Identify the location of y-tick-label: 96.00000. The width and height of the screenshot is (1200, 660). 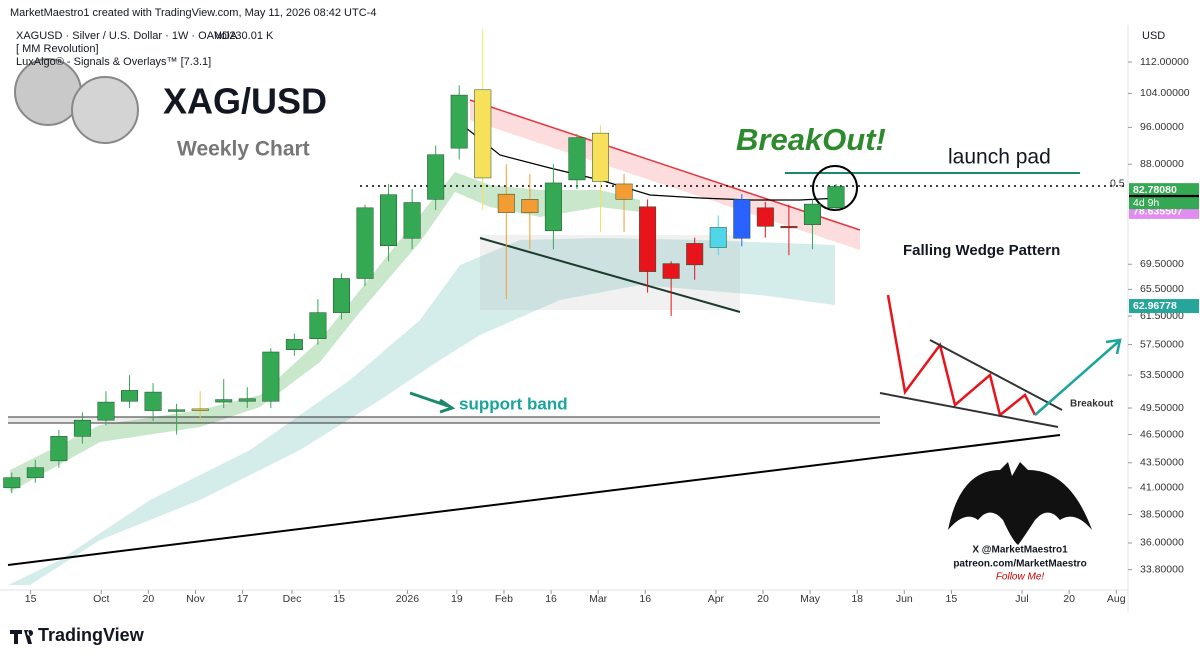
(1162, 127).